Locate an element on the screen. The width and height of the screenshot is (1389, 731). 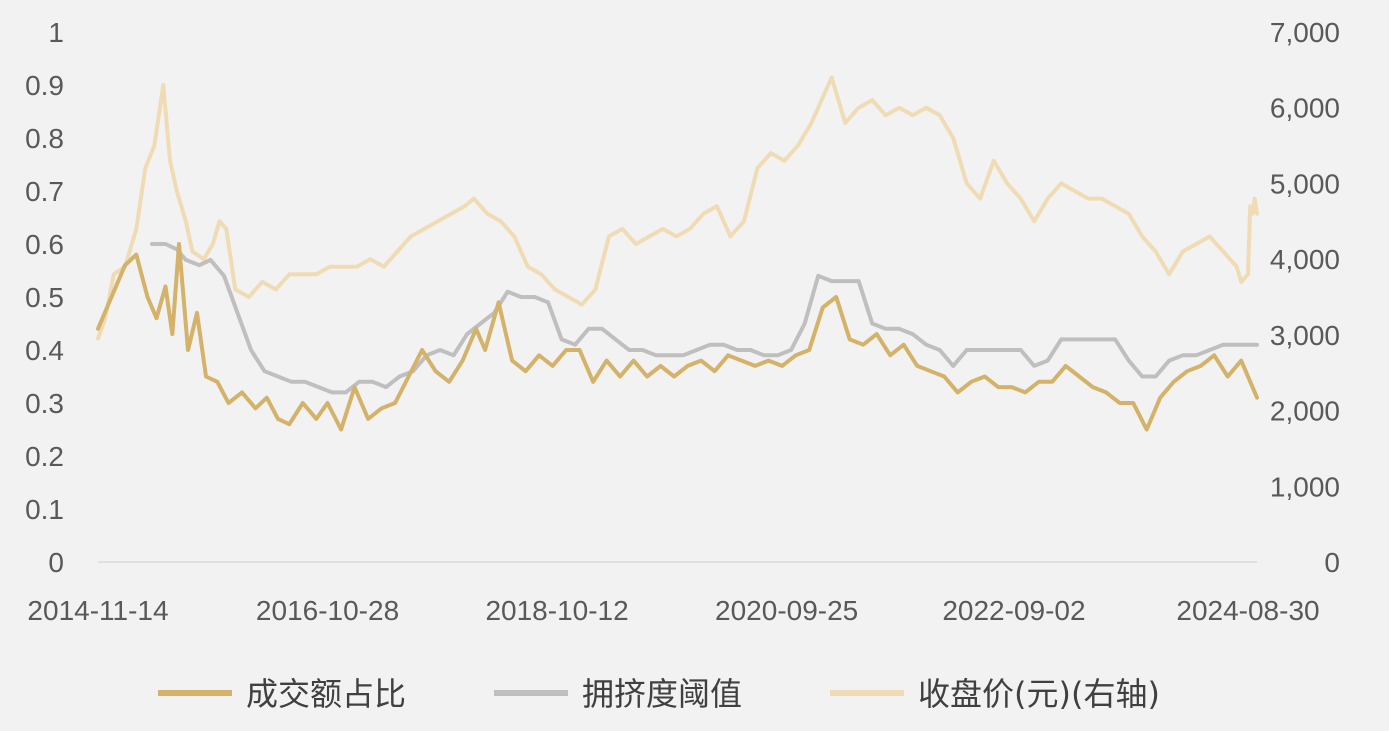
x-tick-label: 2020-09-25 is located at coordinates (786, 610).